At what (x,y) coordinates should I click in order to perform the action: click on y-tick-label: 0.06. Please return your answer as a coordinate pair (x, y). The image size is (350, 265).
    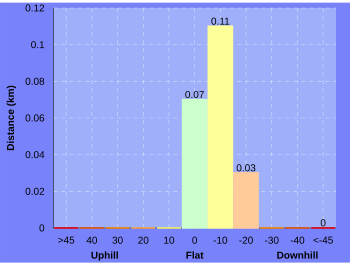
    Looking at the image, I should click on (35, 118).